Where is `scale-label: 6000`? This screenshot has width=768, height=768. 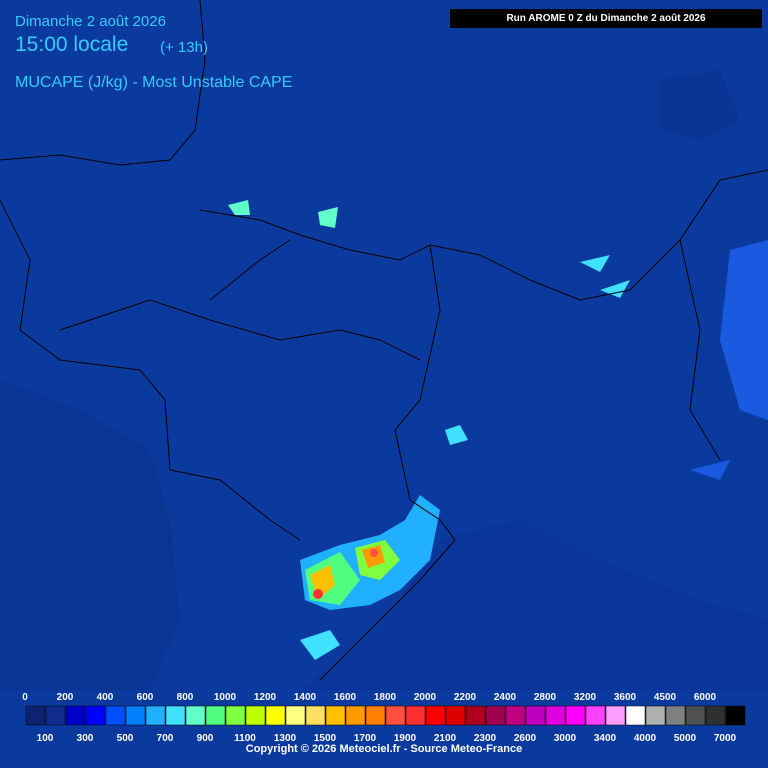
scale-label: 6000 is located at coordinates (705, 697).